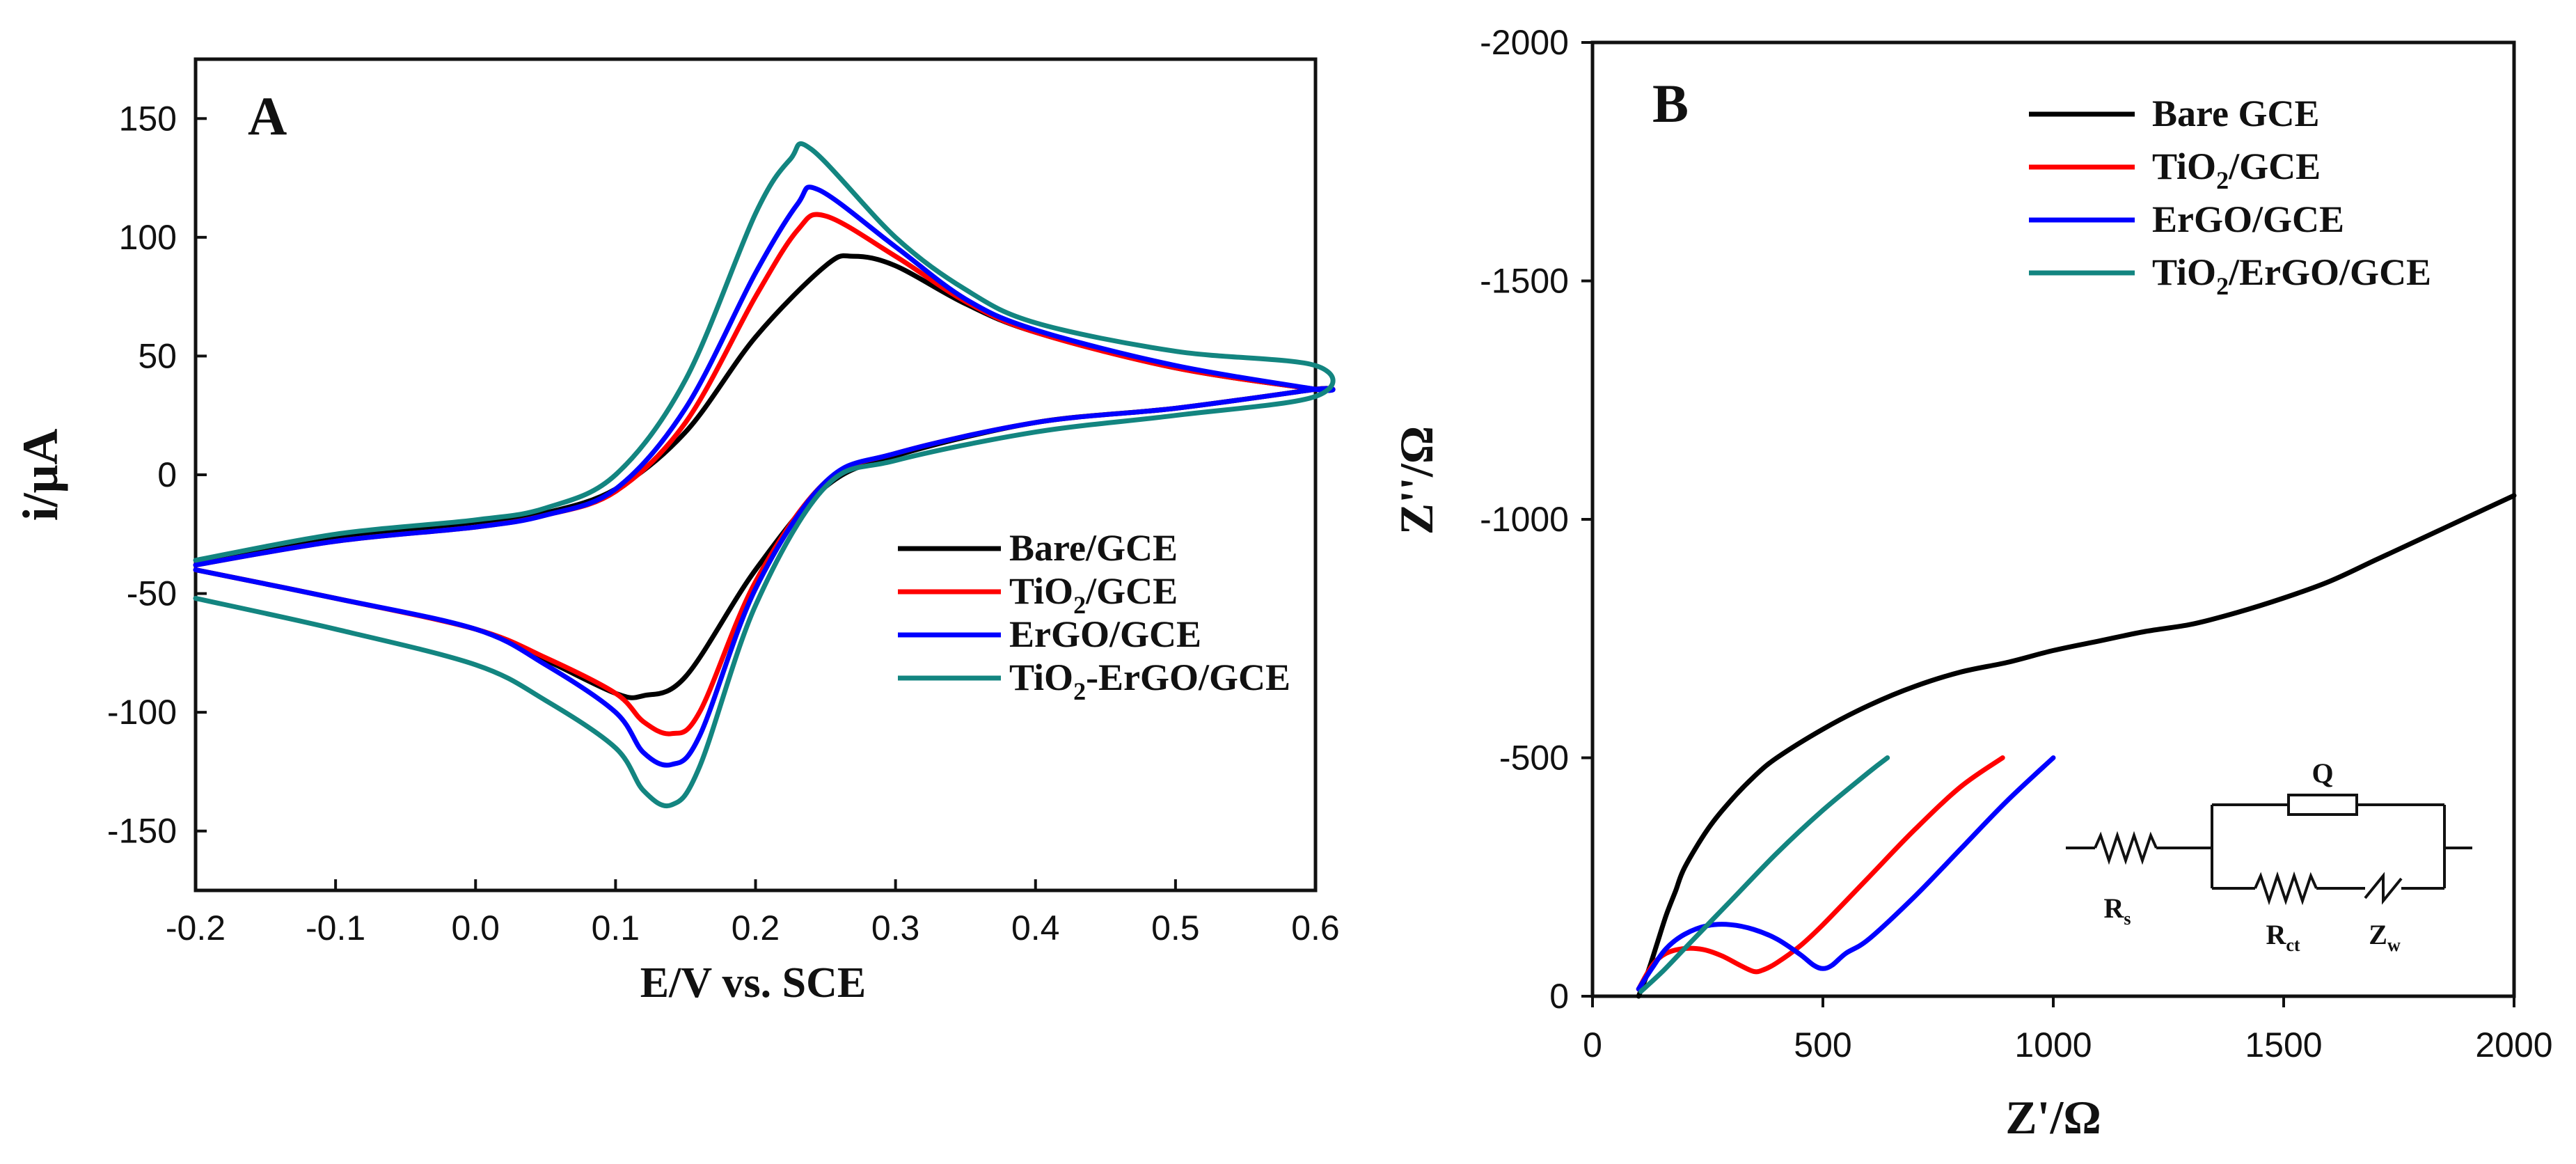 The width and height of the screenshot is (2576, 1164). What do you see at coordinates (267, 116) in the screenshot?
I see `panel-a-letter: A` at bounding box center [267, 116].